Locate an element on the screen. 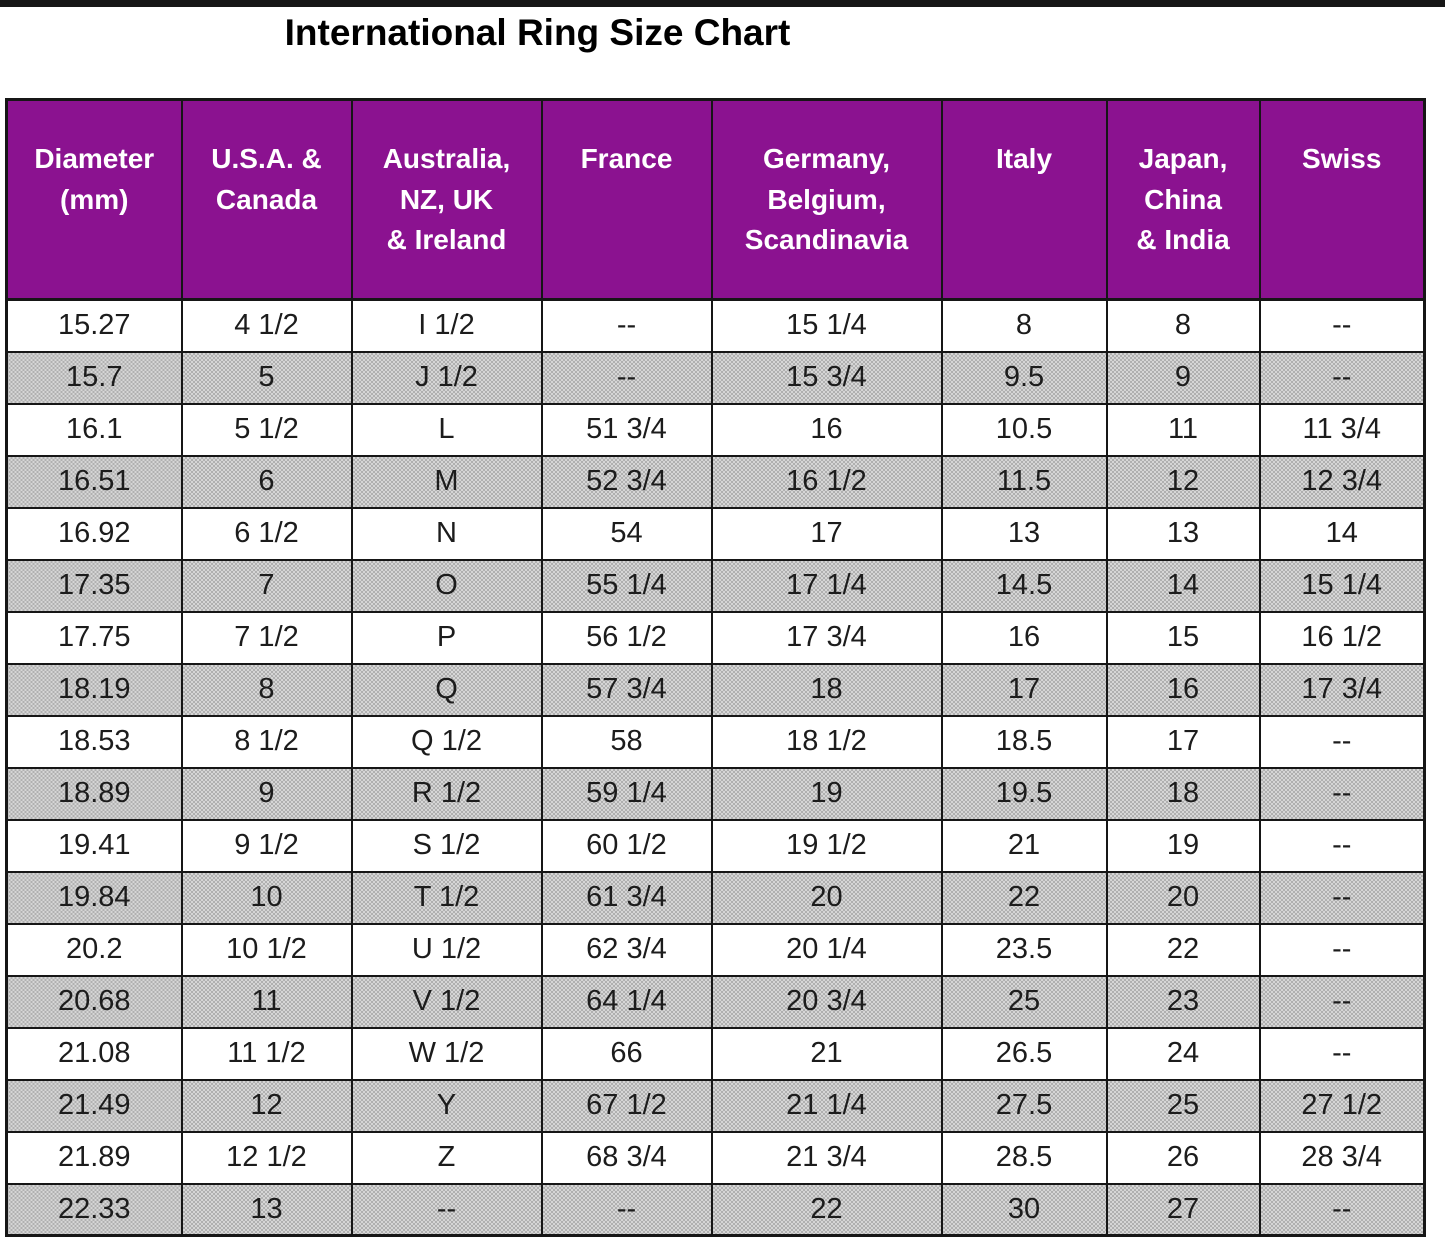 The image size is (1445, 1243). table-cell: W 1/2 is located at coordinates (446, 1053).